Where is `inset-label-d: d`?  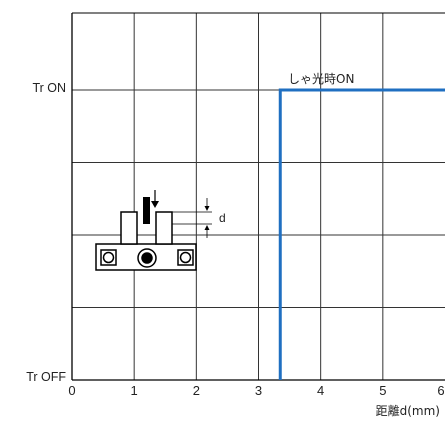 inset-label-d: d is located at coordinates (222, 218).